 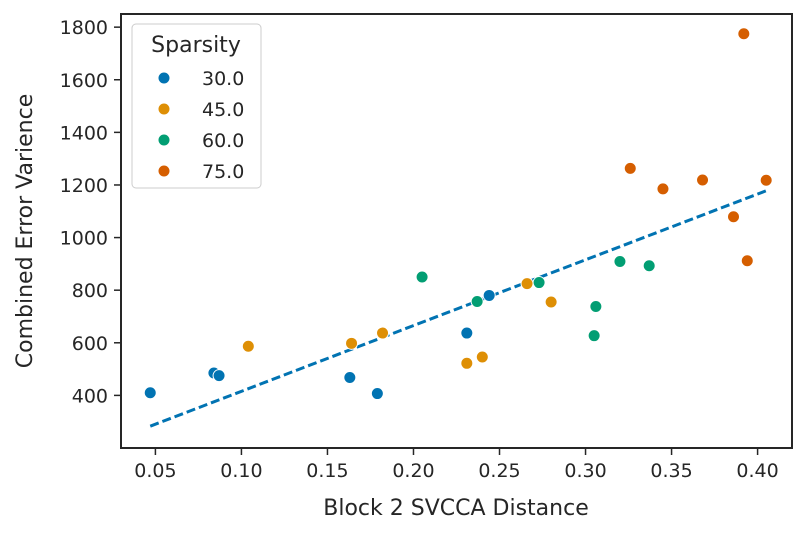 I want to click on y-tick-label: 600, so click(x=90, y=344).